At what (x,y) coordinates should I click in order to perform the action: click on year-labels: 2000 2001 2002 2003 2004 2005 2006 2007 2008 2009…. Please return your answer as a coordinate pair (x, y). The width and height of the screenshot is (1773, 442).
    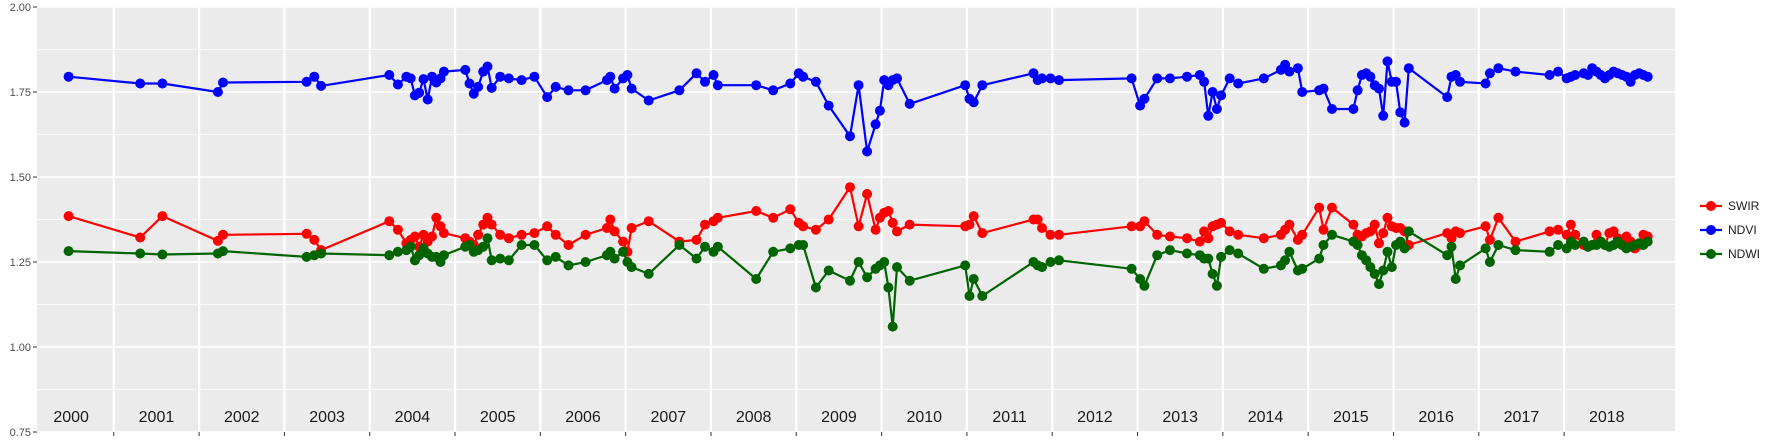
    Looking at the image, I should click on (838, 417).